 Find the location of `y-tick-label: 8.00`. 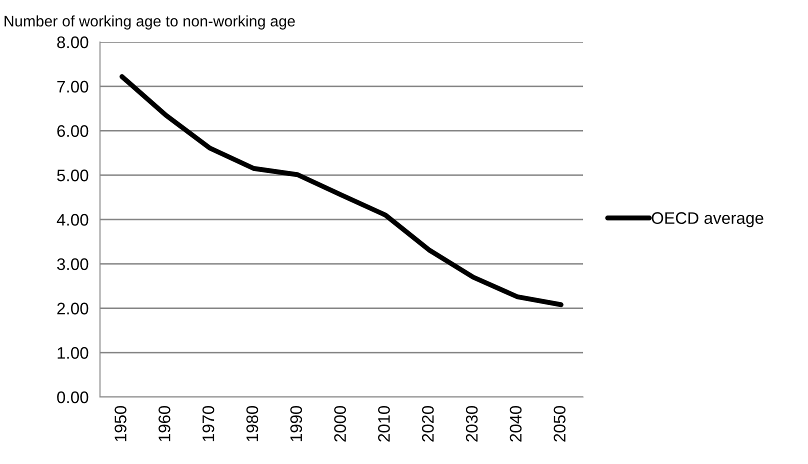

y-tick-label: 8.00 is located at coordinates (72, 42).